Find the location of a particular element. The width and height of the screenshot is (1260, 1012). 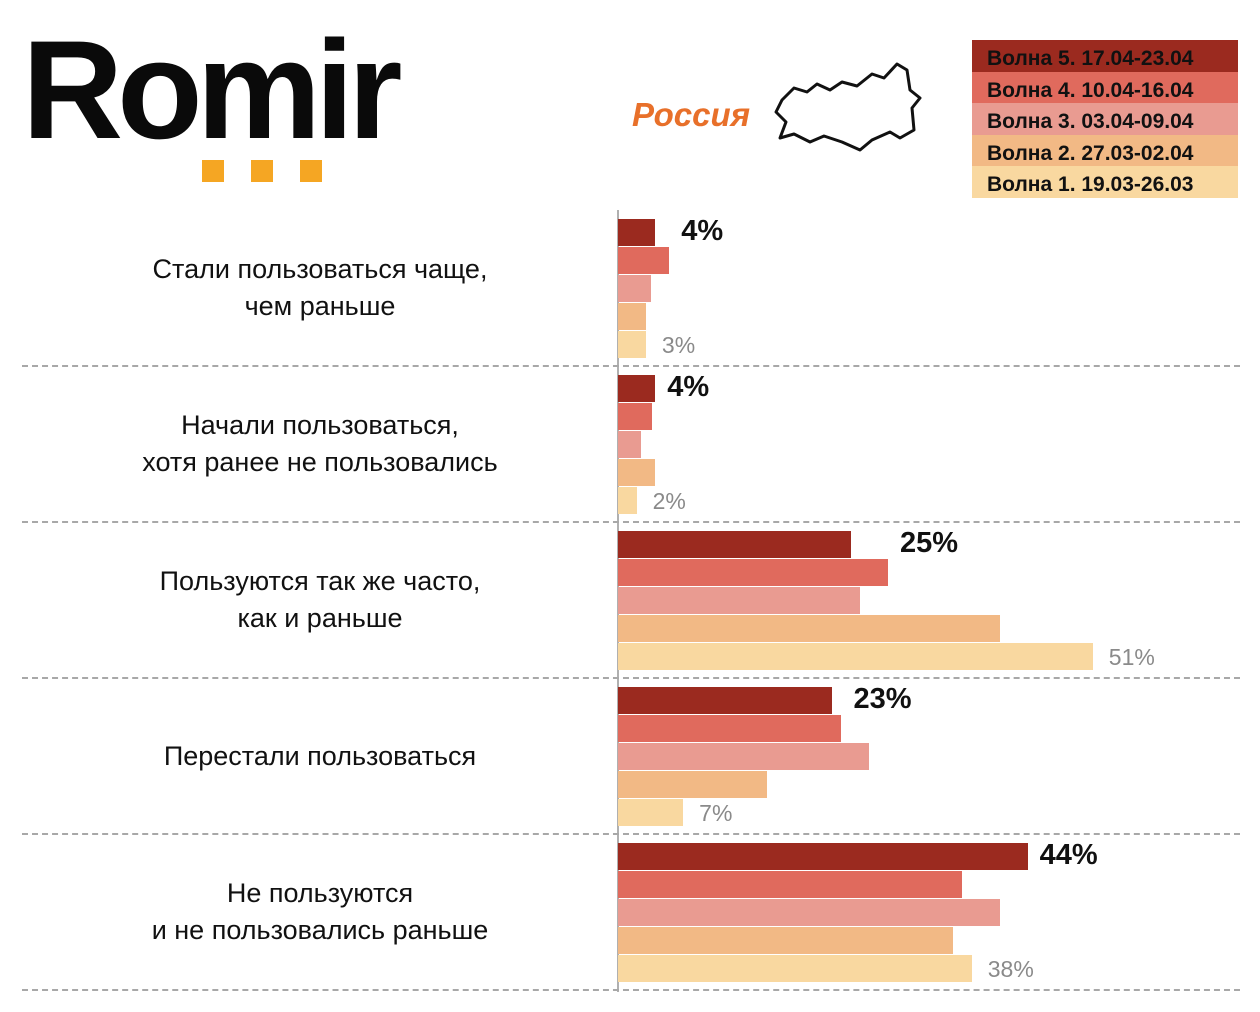

category-label: Не пользуются и не пользовались раньше is located at coordinates (320, 912).